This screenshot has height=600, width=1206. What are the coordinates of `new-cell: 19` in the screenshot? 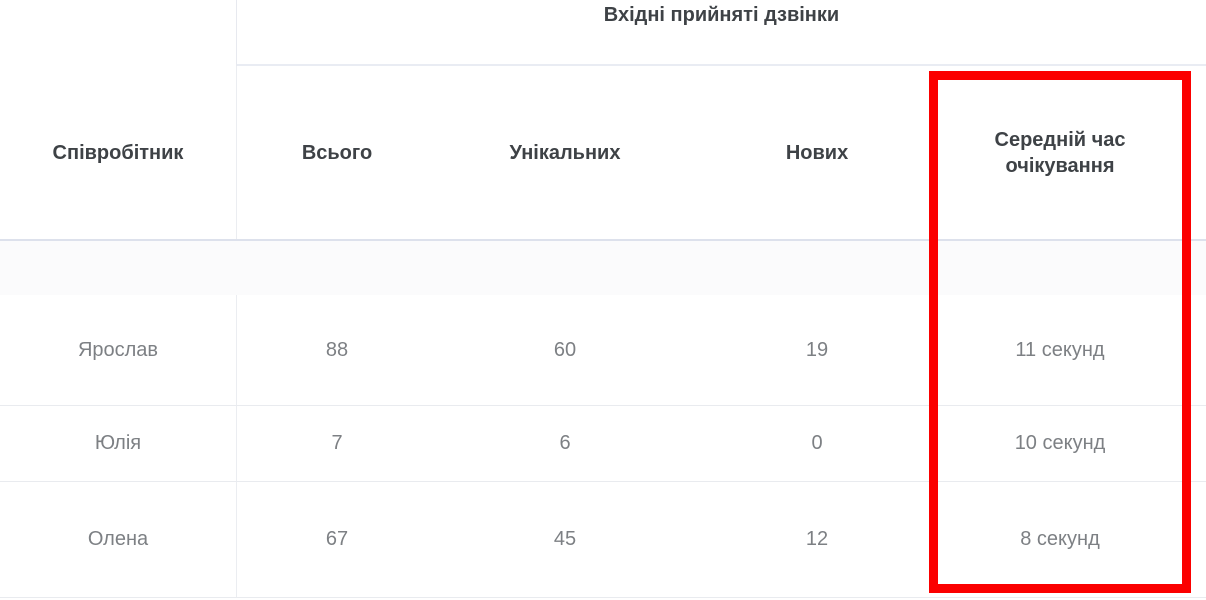 It's located at (817, 349).